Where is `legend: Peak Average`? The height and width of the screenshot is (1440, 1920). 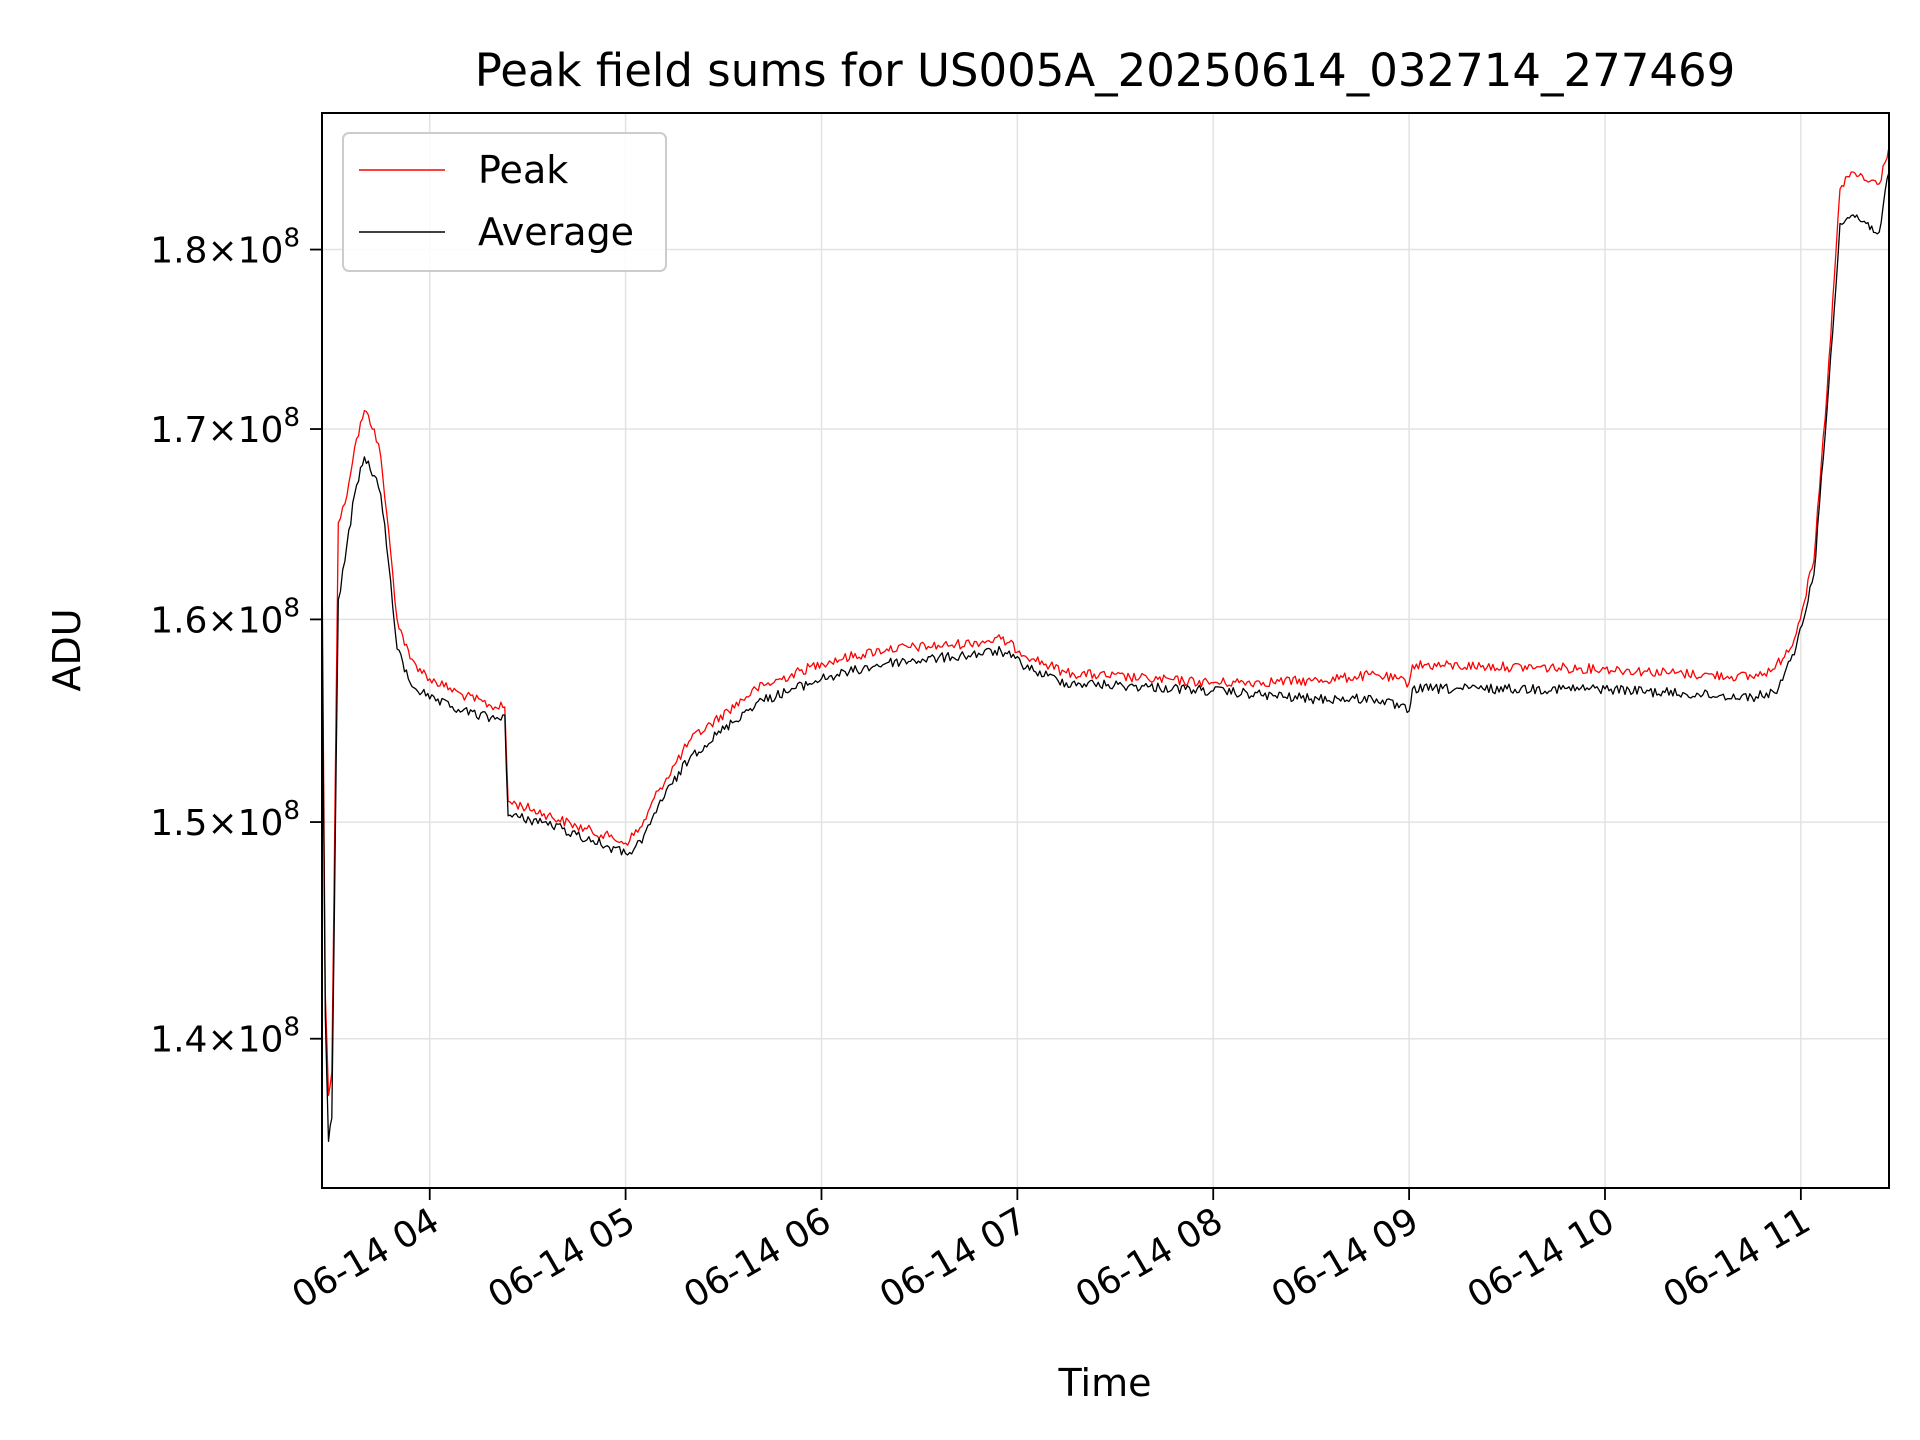 legend: Peak Average is located at coordinates (504, 202).